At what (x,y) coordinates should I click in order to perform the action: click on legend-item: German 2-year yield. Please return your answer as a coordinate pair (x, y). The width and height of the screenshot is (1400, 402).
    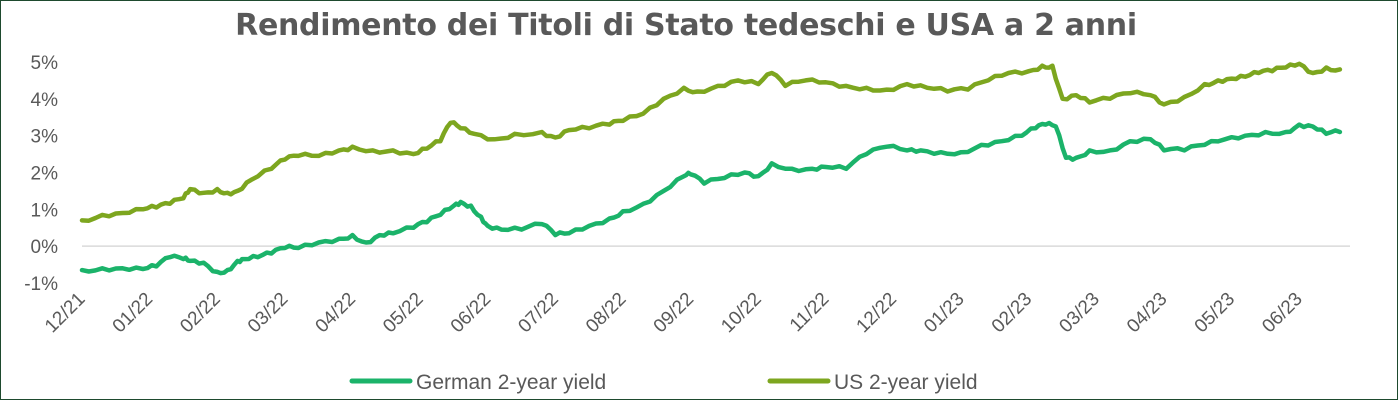
    Looking at the image, I should click on (477, 382).